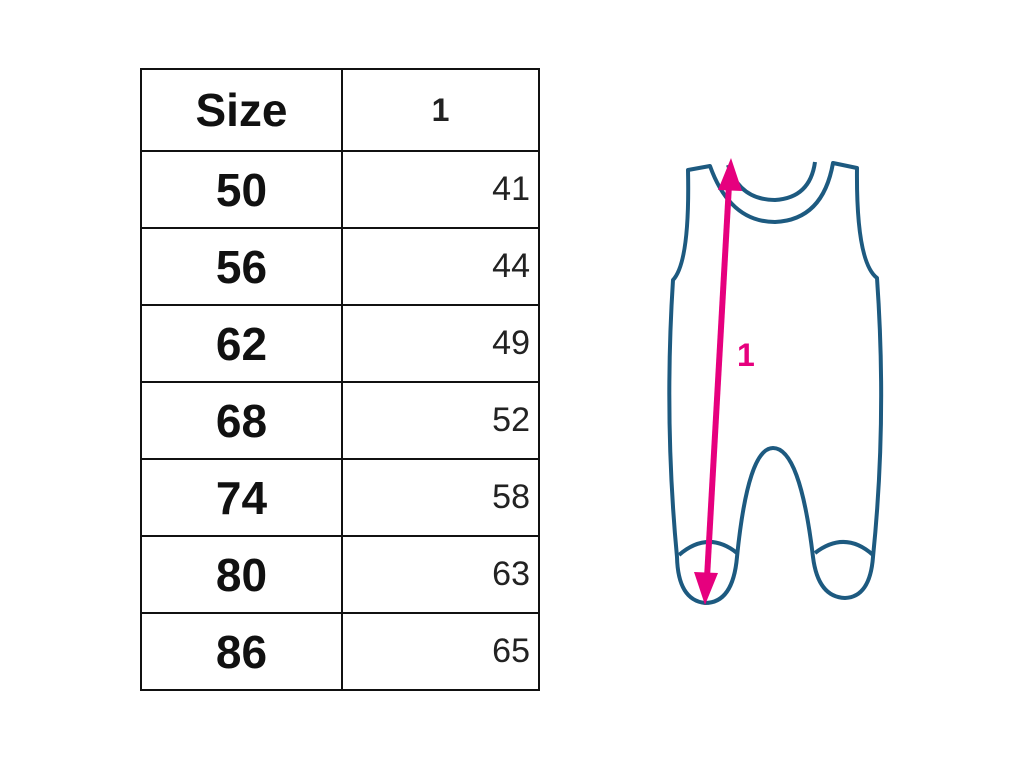 Image resolution: width=1024 pixels, height=768 pixels. Describe the element at coordinates (241, 651) in the screenshot. I see `size-cell: 86` at that location.